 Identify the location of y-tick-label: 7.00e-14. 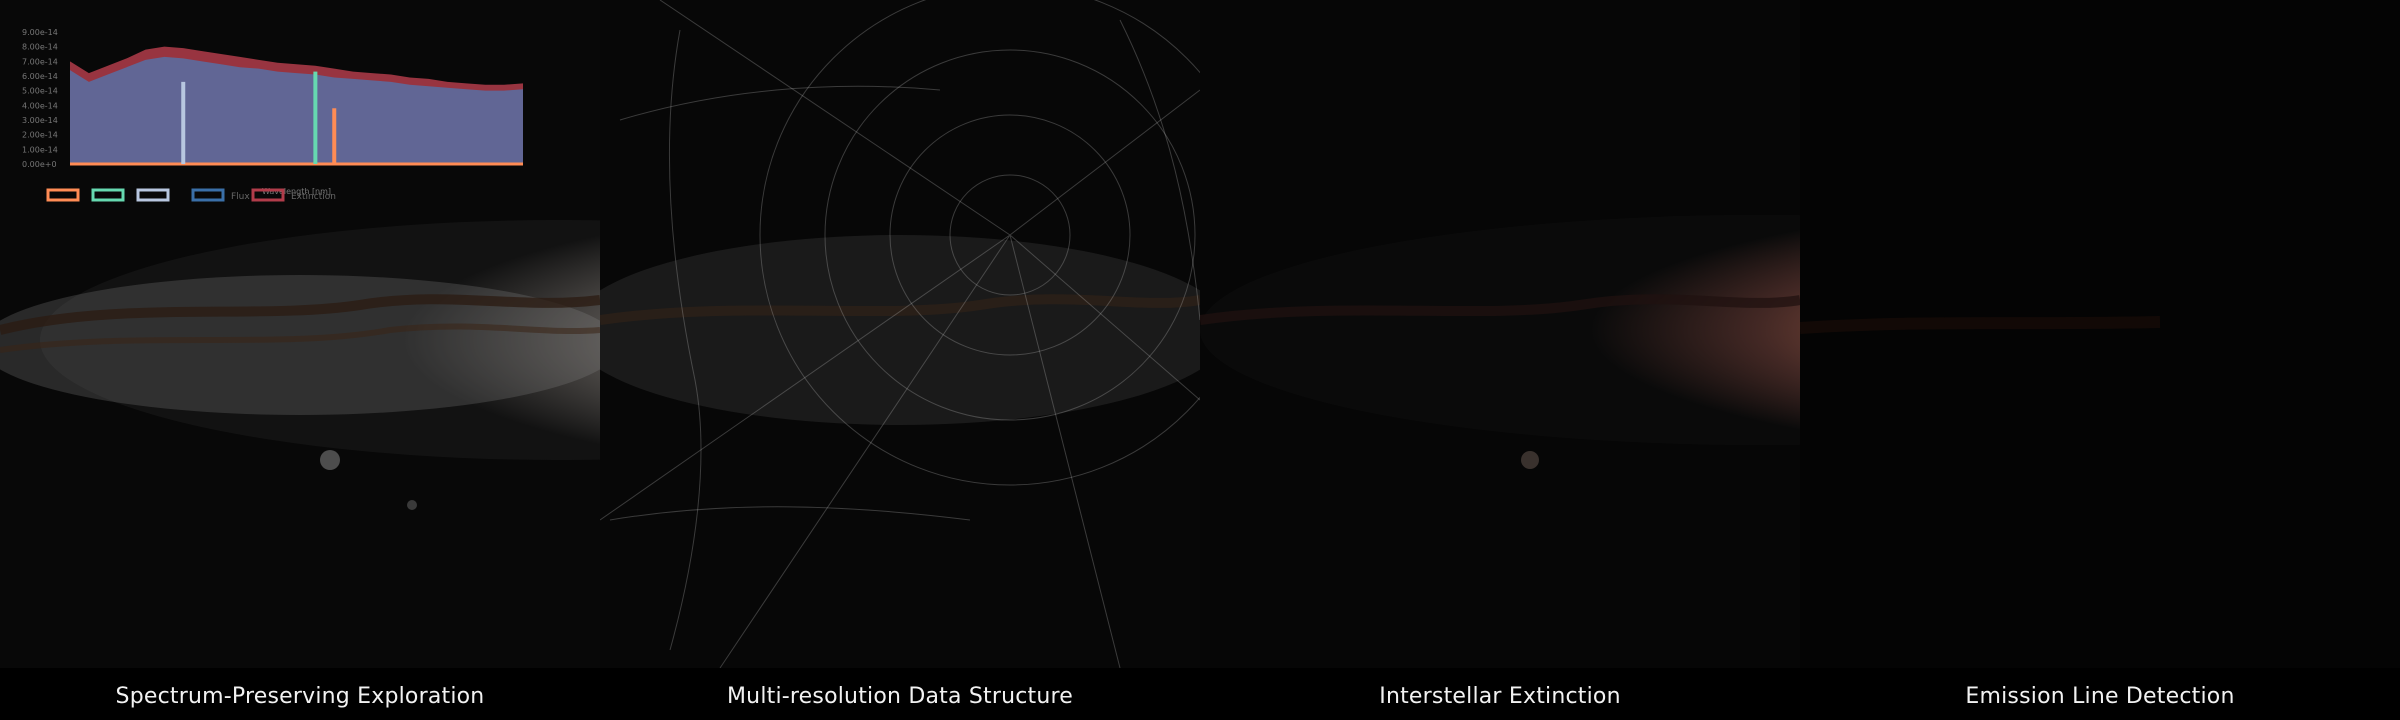
(40, 61).